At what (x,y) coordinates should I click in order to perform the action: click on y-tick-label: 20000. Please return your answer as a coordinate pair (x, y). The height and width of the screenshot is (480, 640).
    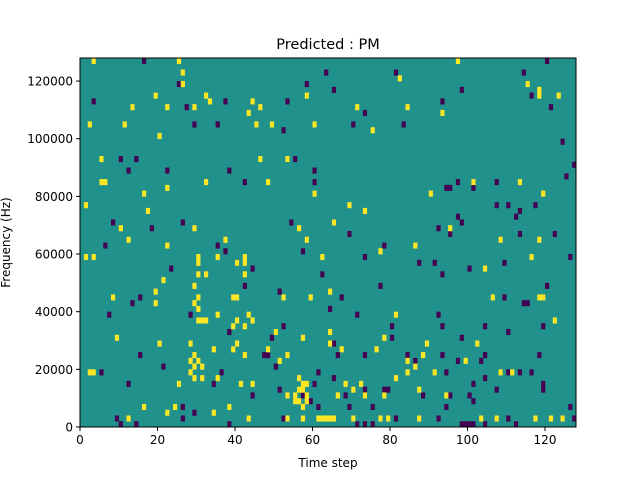
    Looking at the image, I should click on (54, 370).